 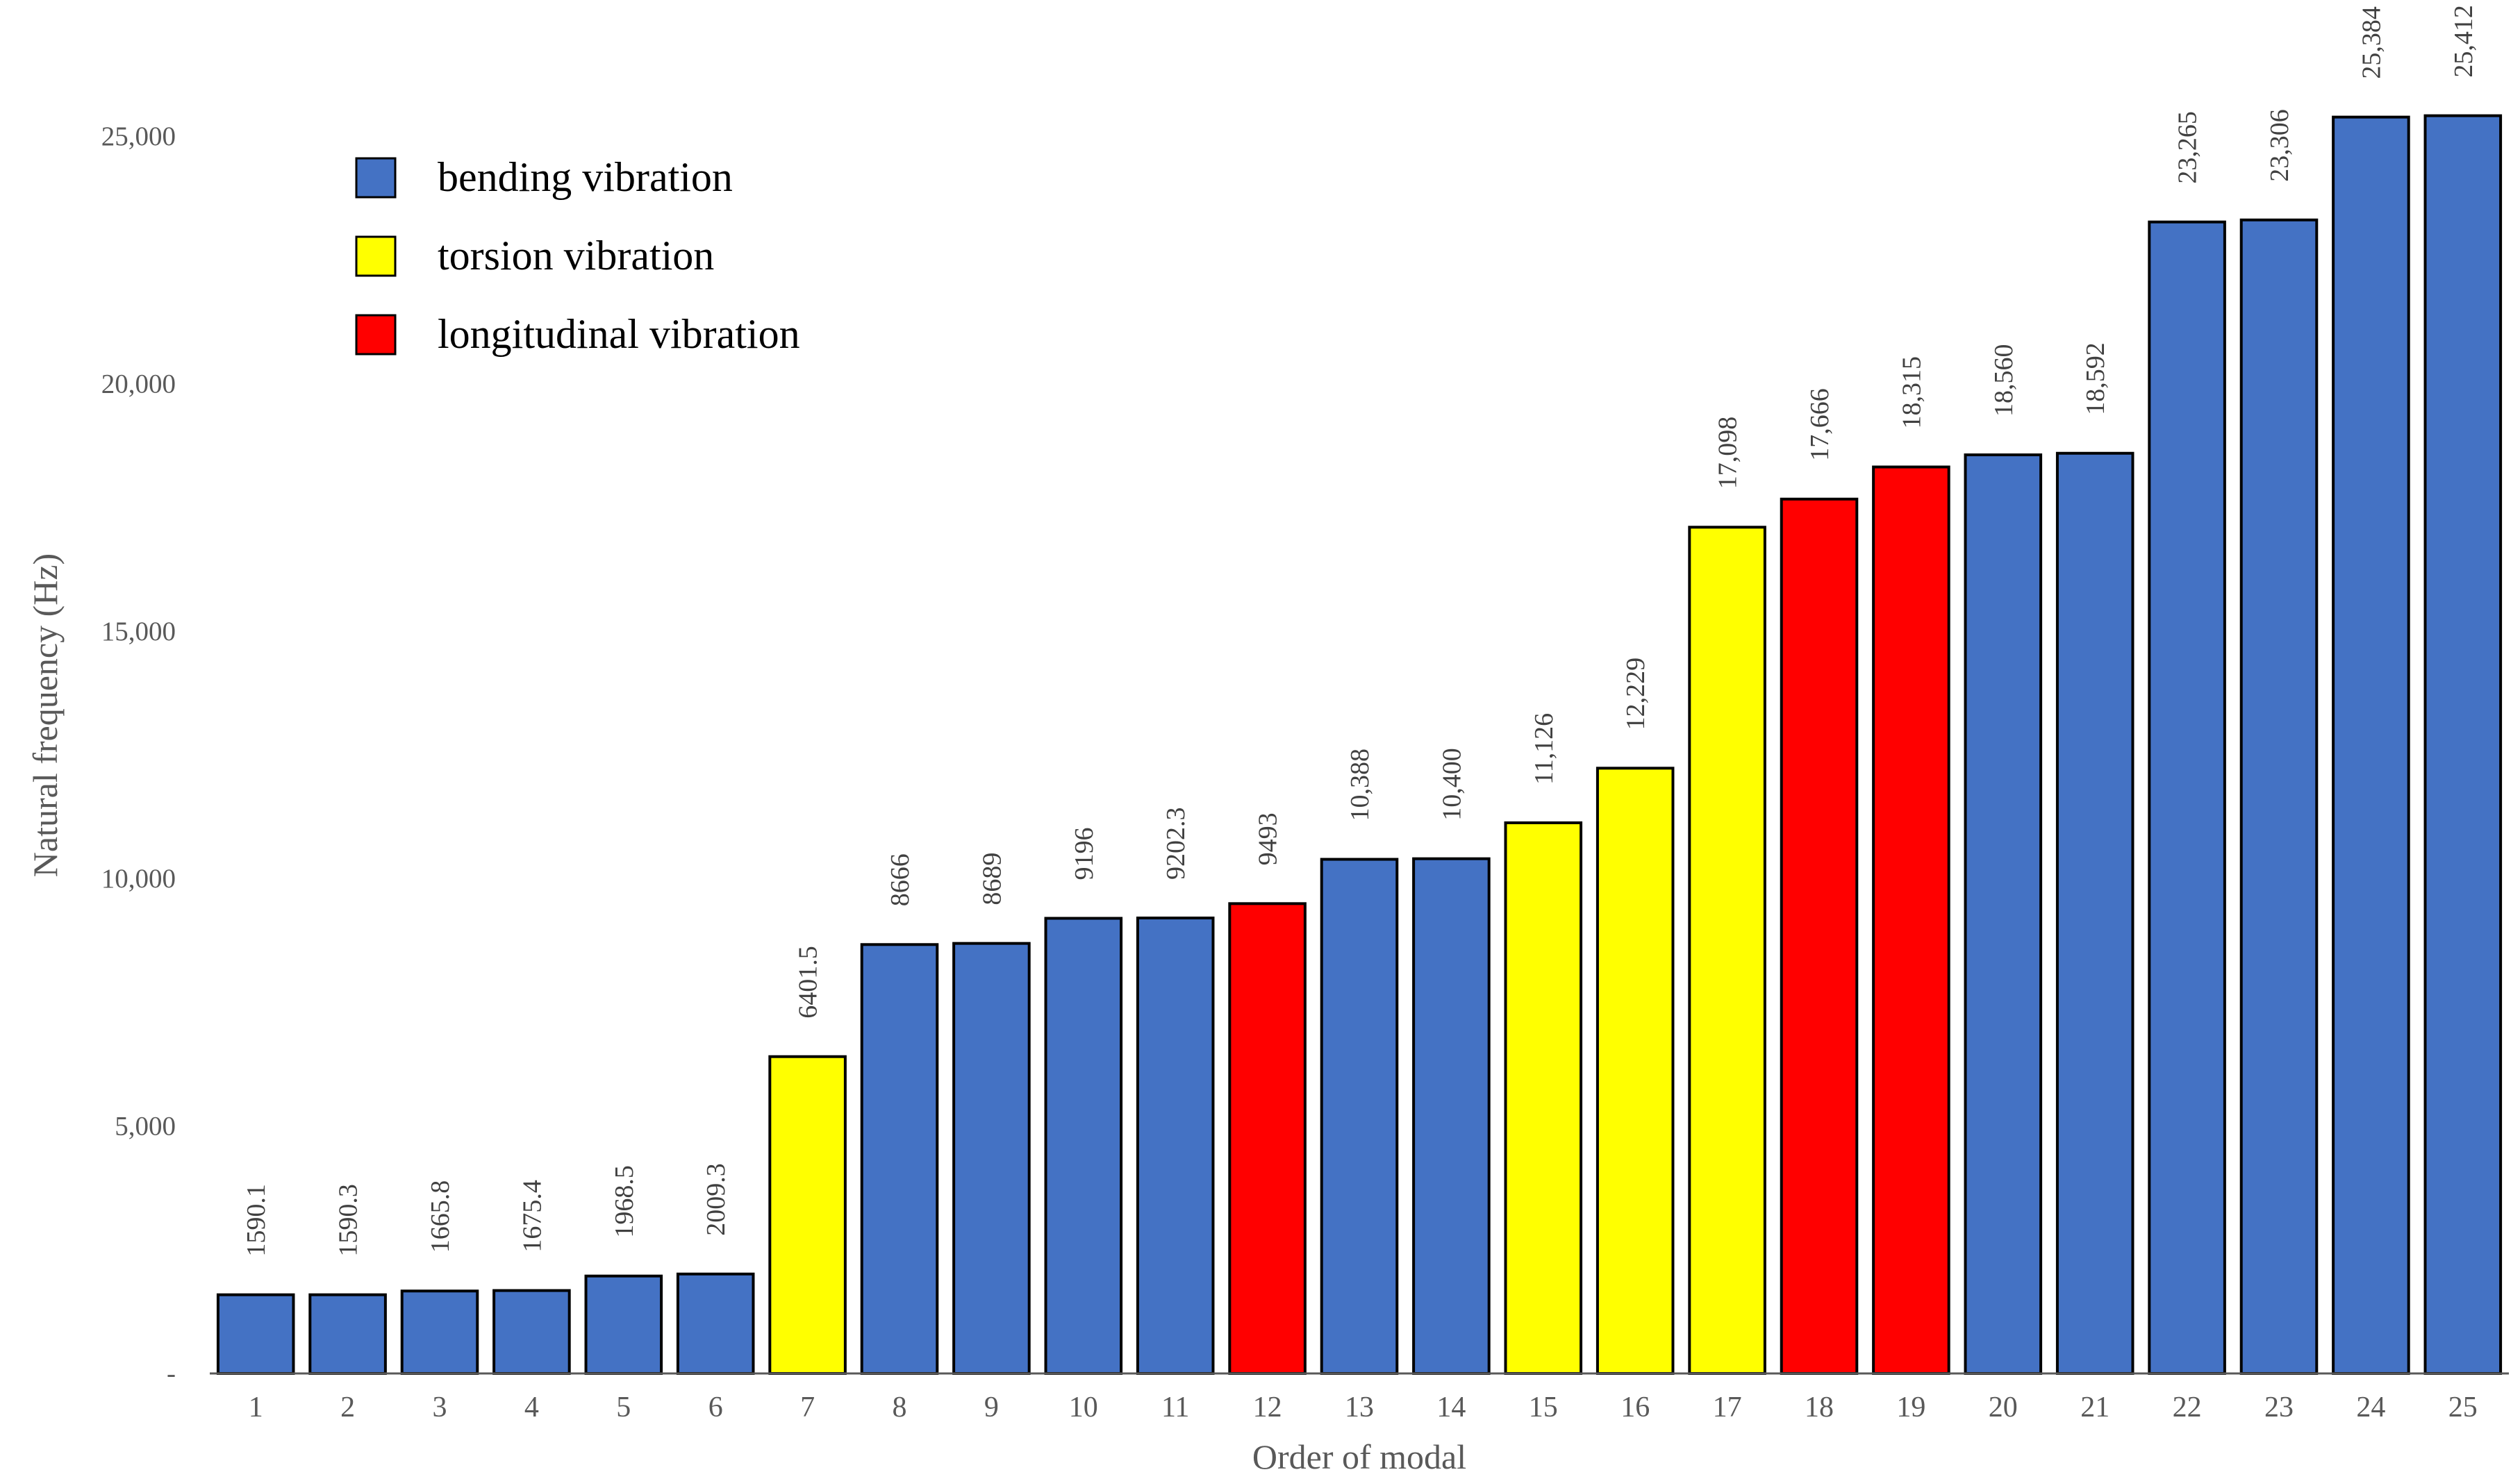 I want to click on x-tick-label: 24, so click(x=2370, y=1407).